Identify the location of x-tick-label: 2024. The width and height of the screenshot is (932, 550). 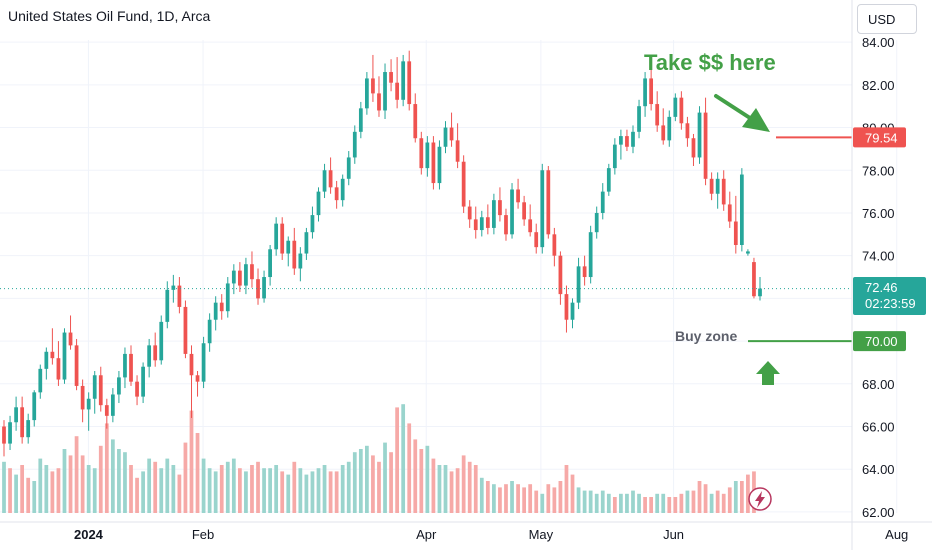
(89, 534).